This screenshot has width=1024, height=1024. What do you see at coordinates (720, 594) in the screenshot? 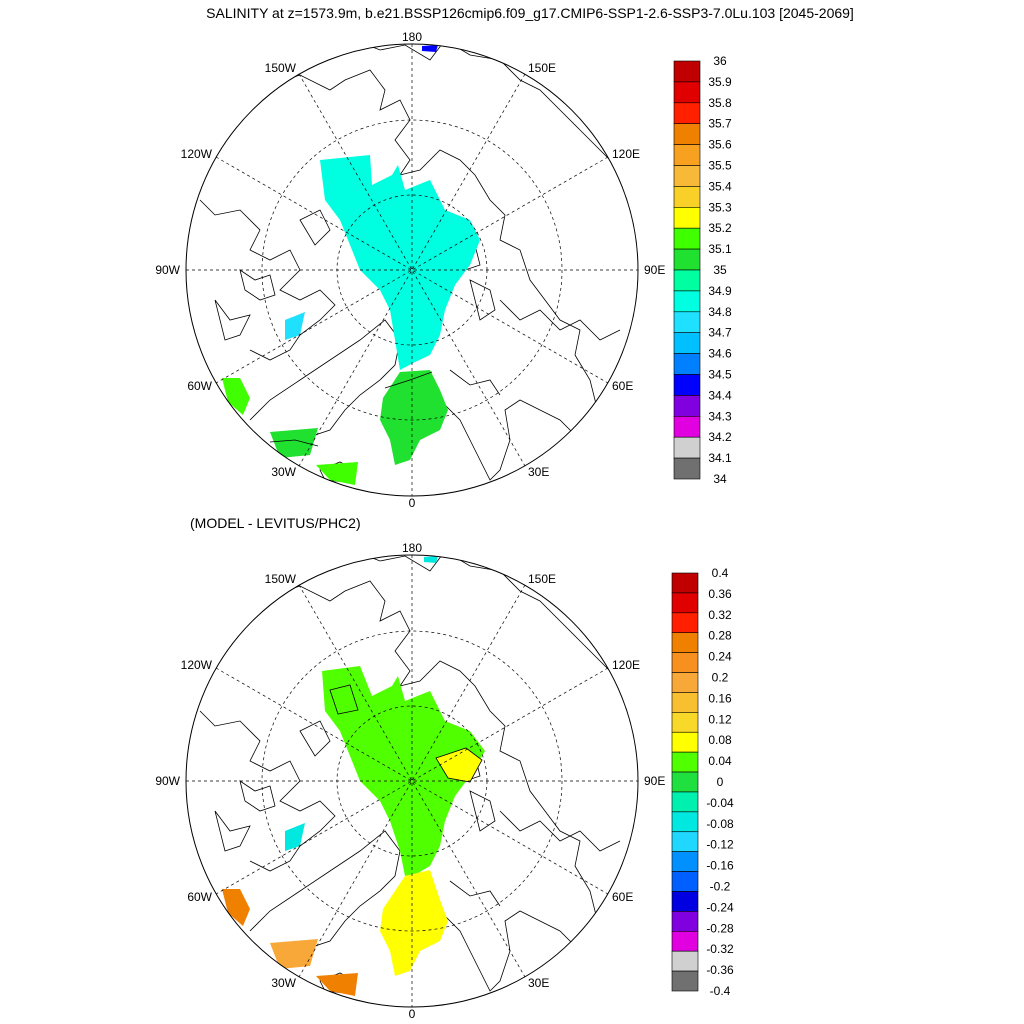
I see `colorbar-label: 0.36` at bounding box center [720, 594].